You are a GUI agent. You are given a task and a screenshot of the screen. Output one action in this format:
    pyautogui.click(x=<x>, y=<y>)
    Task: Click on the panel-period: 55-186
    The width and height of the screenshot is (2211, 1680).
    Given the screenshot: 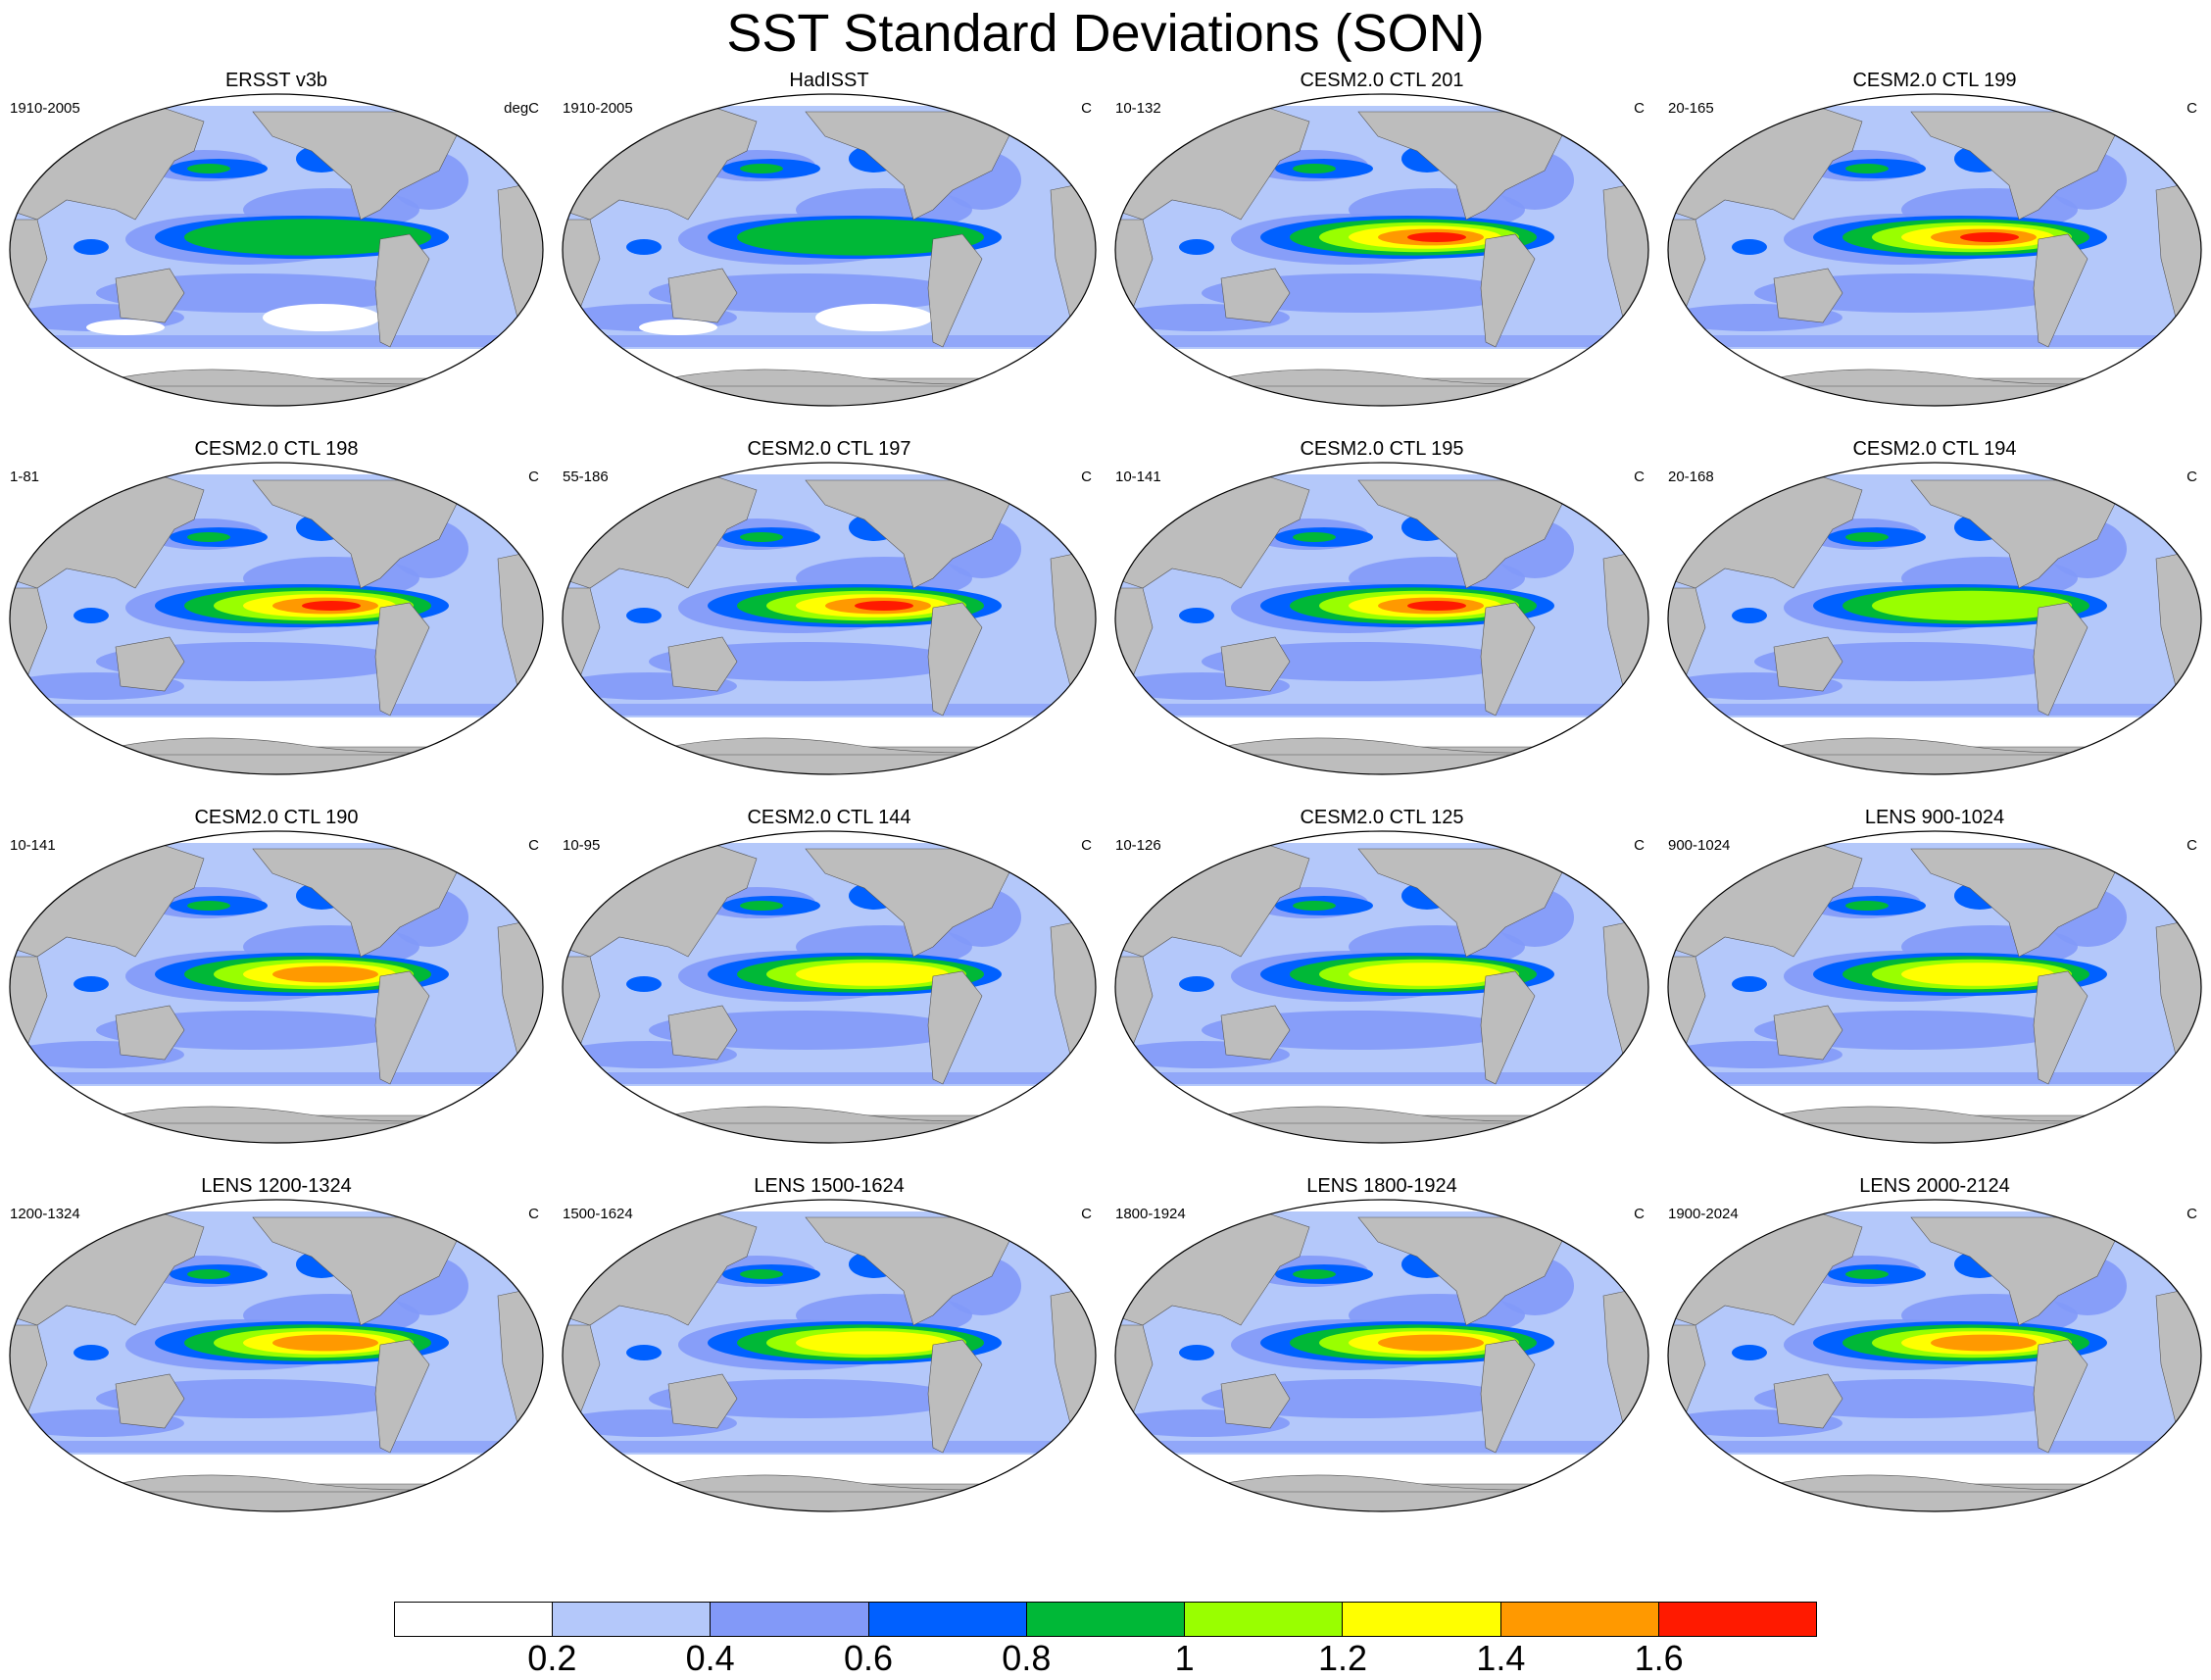 What is the action you would take?
    pyautogui.click(x=586, y=477)
    